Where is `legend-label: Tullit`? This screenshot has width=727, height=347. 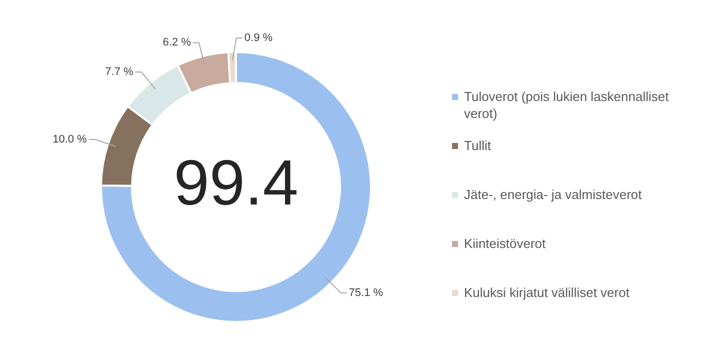 legend-label: Tullit is located at coordinates (477, 145).